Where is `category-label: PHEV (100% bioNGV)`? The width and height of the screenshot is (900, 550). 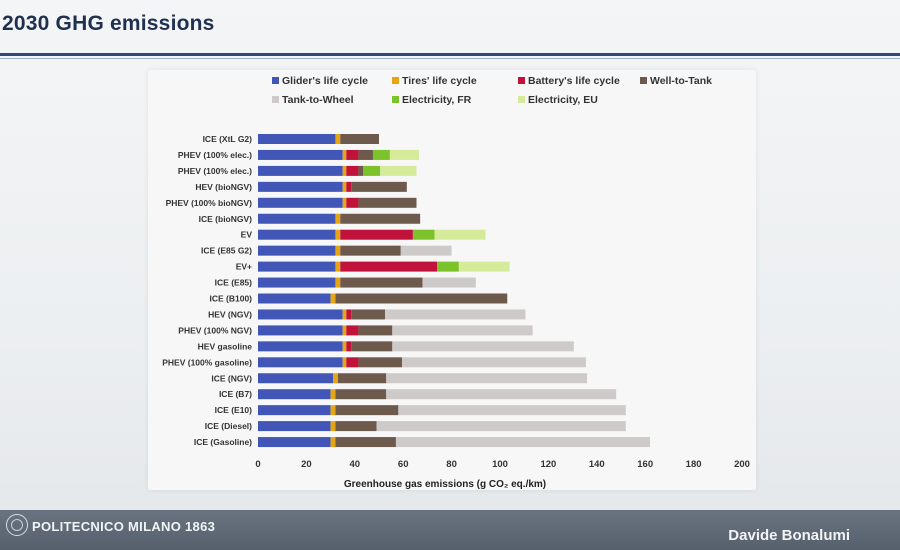
category-label: PHEV (100% bioNGV) is located at coordinates (209, 203).